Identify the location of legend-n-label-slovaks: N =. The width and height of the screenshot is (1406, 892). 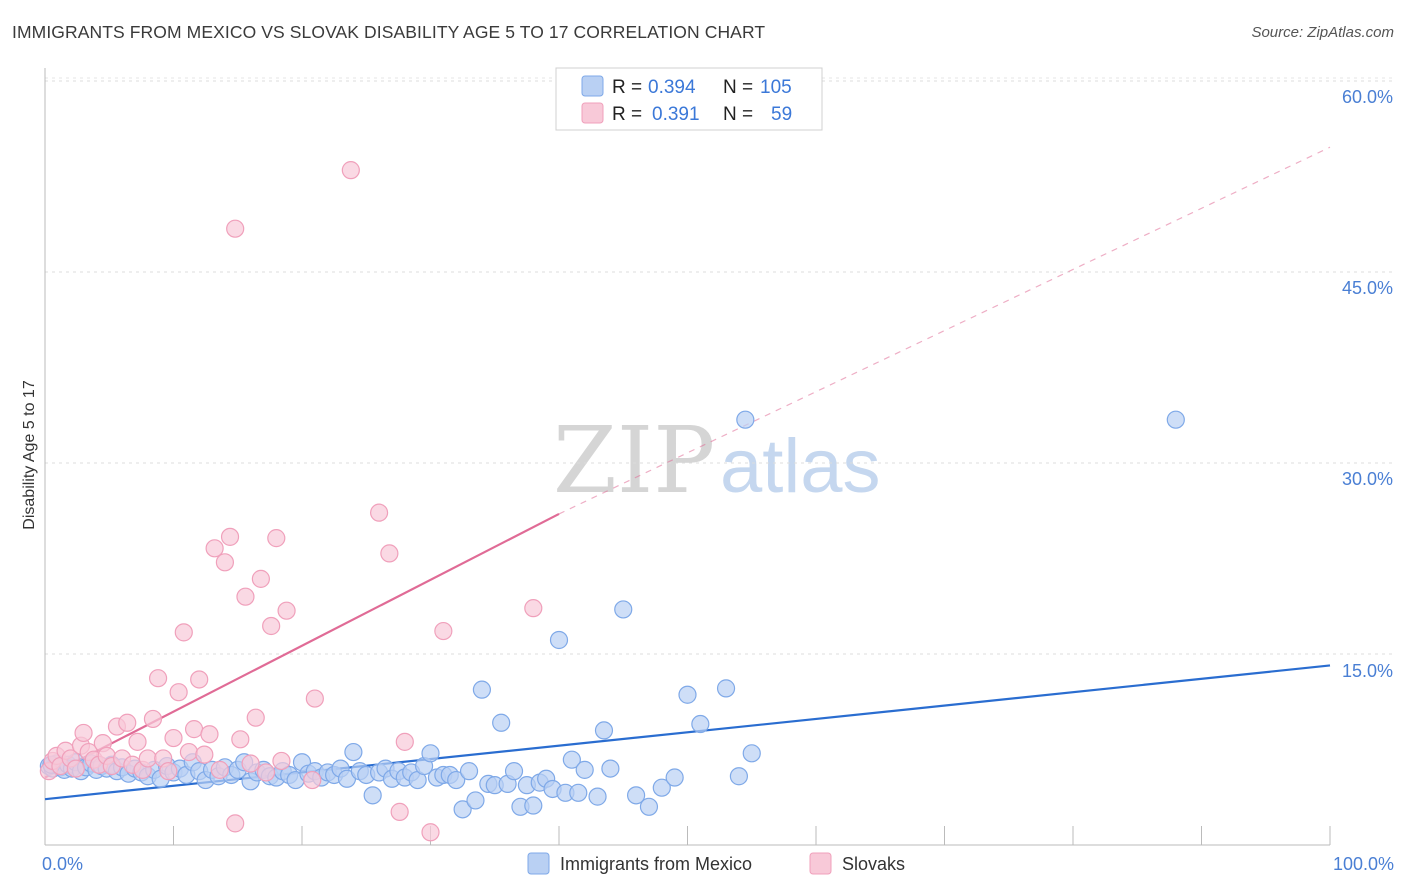
(738, 114).